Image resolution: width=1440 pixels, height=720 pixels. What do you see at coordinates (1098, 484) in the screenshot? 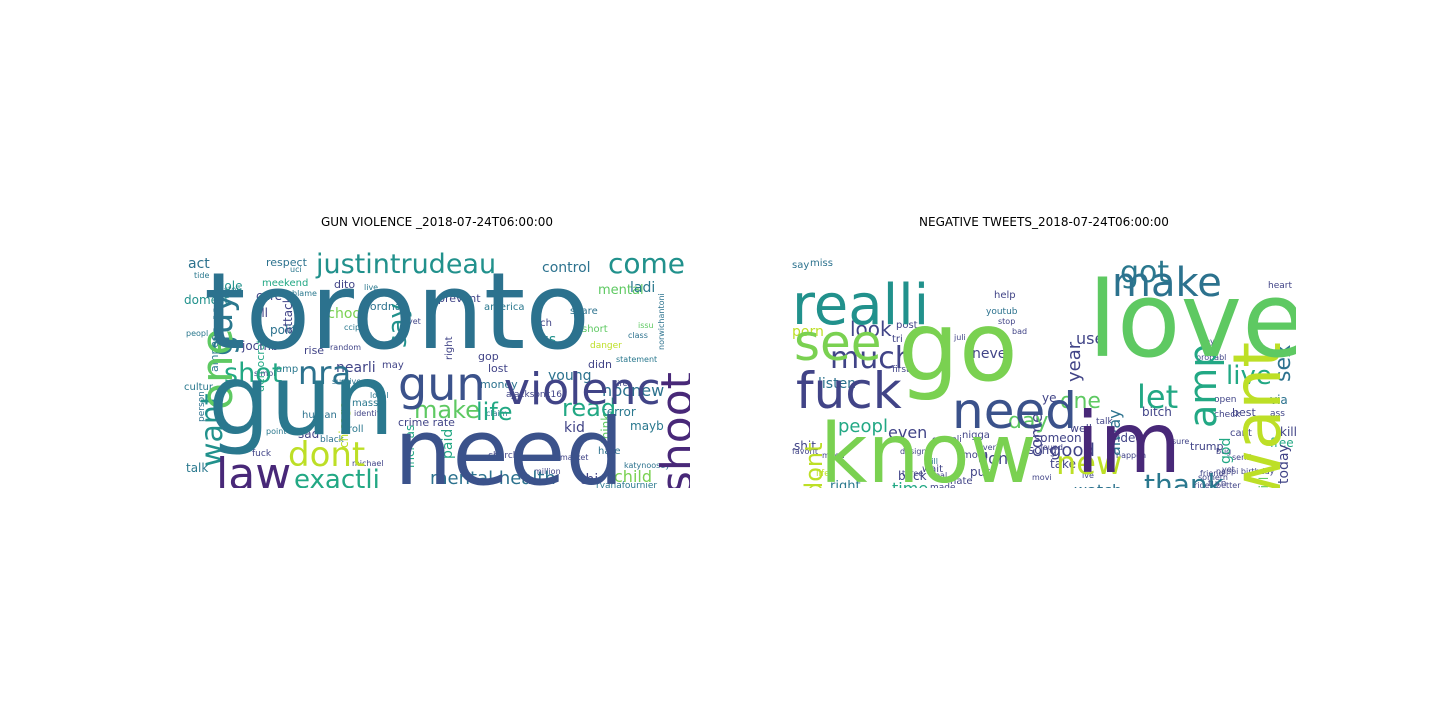
I see `cloud-word: watch` at bounding box center [1098, 484].